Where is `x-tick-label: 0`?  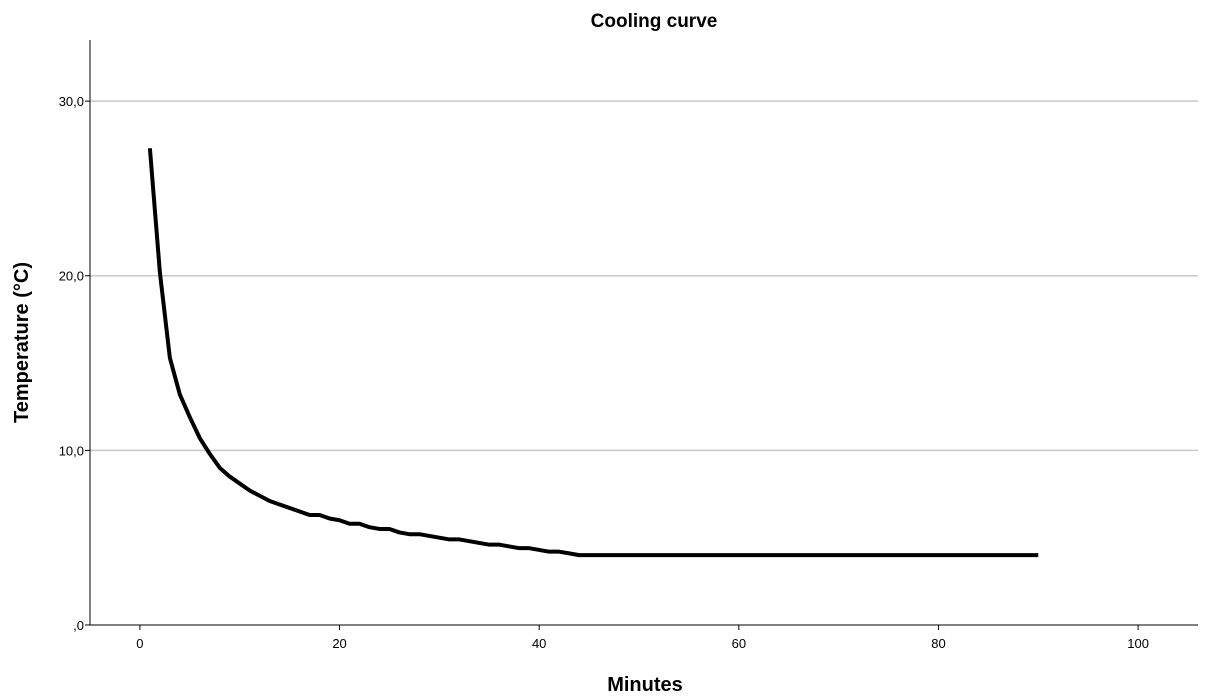
x-tick-label: 0 is located at coordinates (139, 643).